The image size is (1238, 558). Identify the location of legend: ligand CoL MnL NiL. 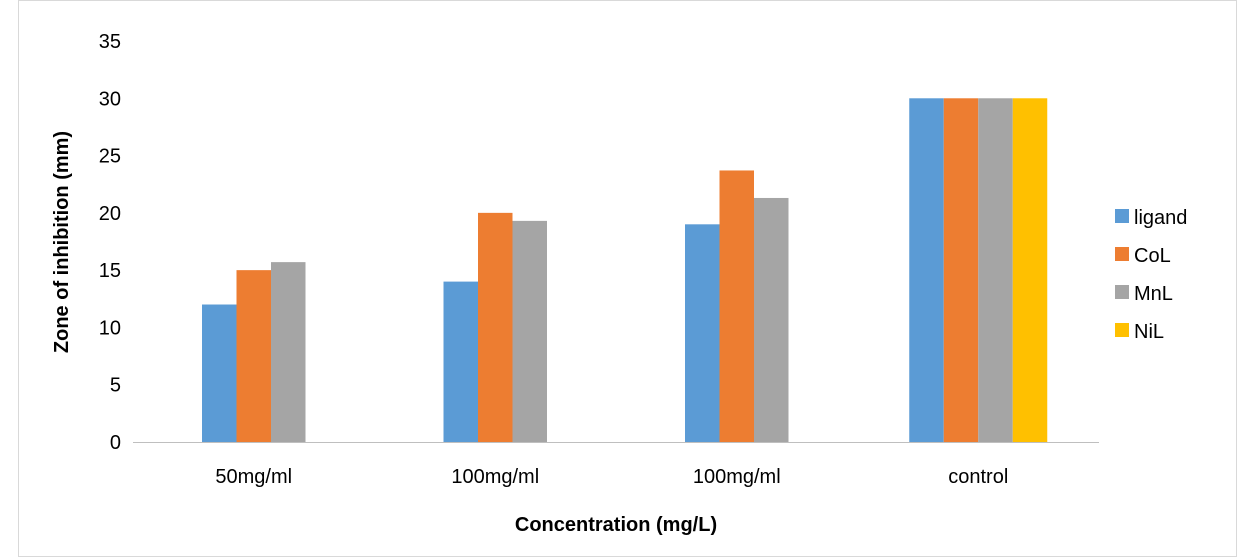
(1151, 275).